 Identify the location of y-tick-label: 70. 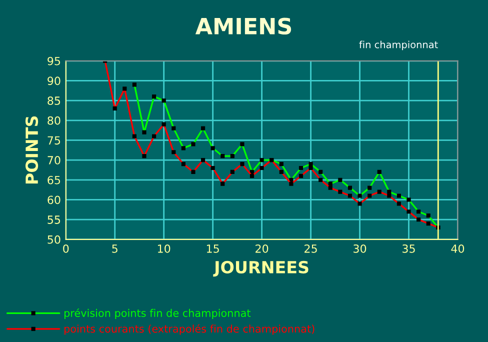
(54, 160).